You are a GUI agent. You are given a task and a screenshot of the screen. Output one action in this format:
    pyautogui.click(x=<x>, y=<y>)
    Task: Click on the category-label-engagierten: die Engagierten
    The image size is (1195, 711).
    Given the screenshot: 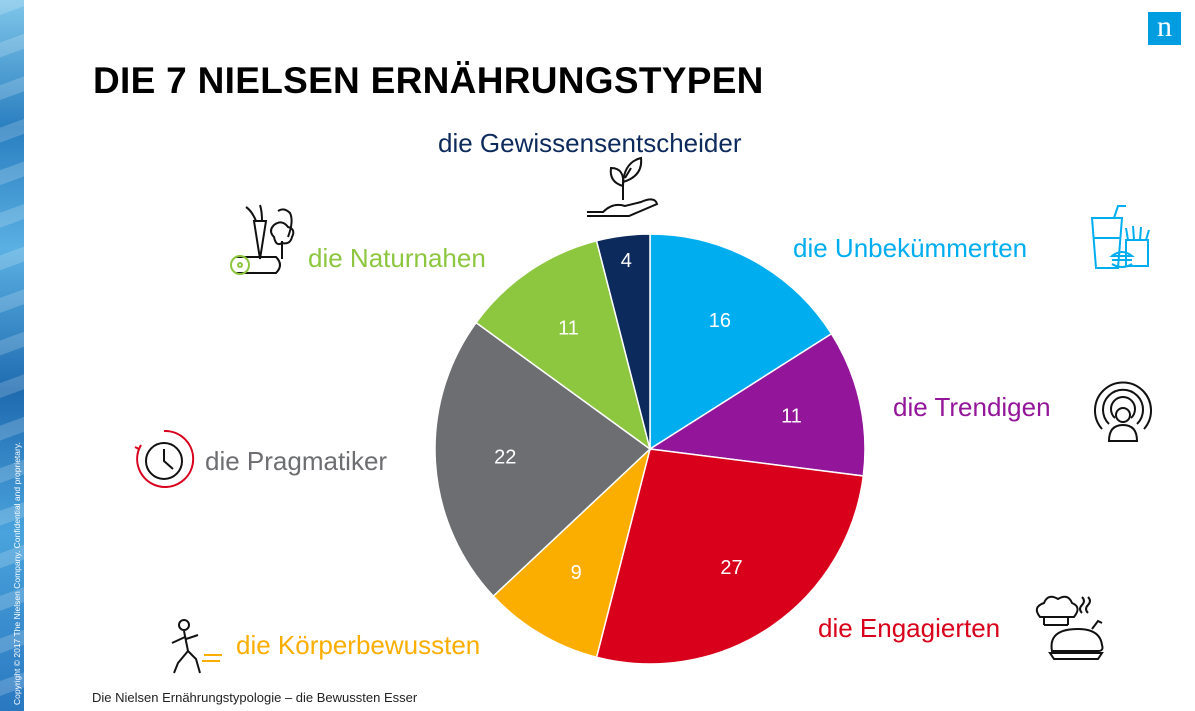 What is the action you would take?
    pyautogui.click(x=909, y=628)
    